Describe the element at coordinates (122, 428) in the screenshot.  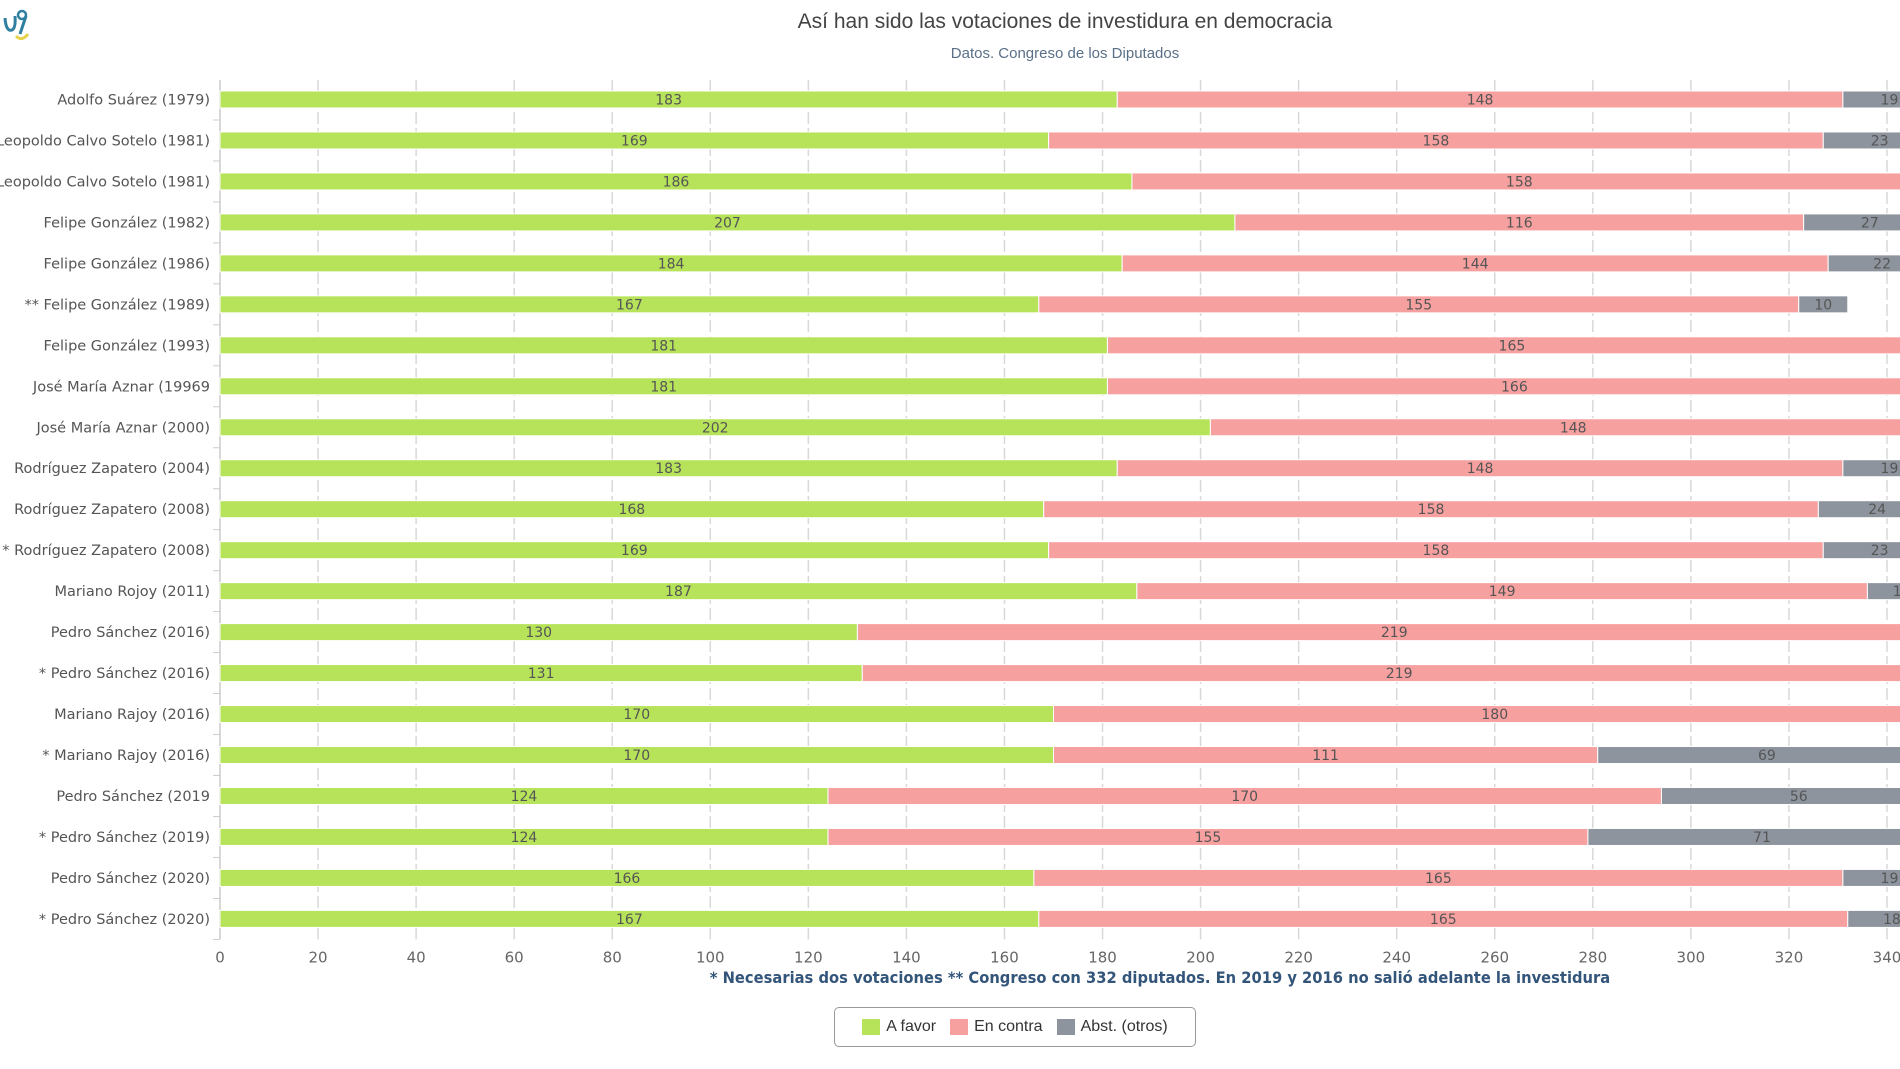
I see `category-label: José María Aznar (2000)` at that location.